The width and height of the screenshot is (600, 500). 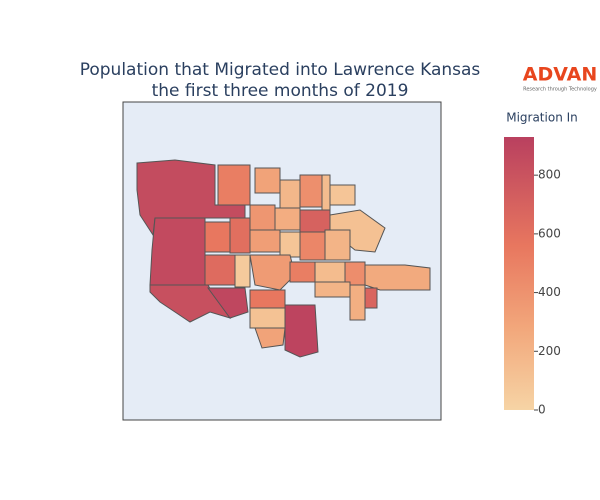 What do you see at coordinates (549, 292) in the screenshot?
I see `colorbar-tick-label: 400` at bounding box center [549, 292].